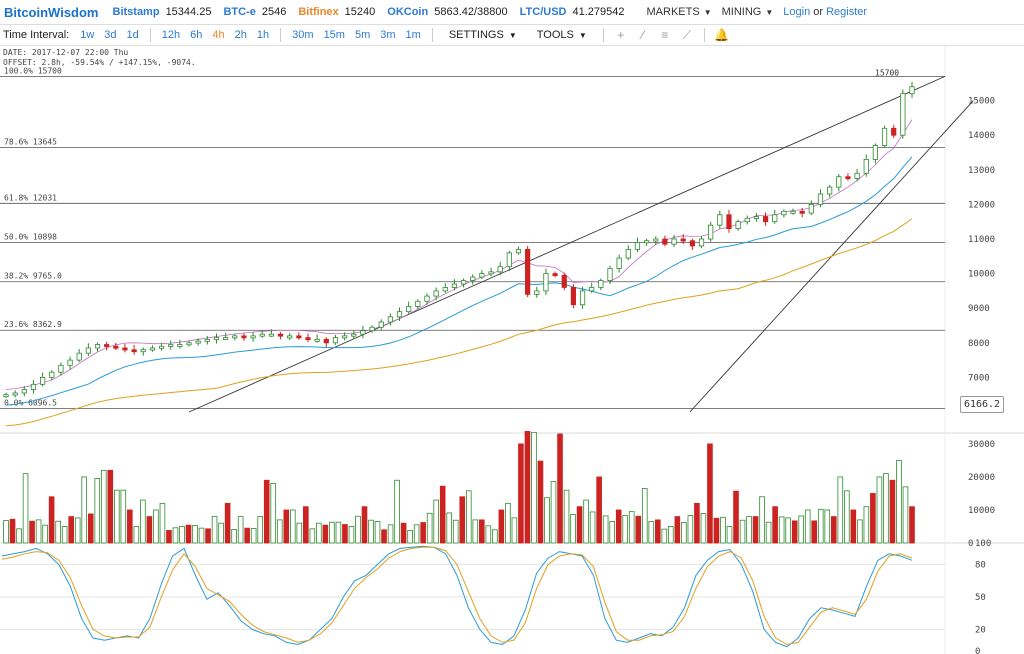 Image resolution: width=1024 pixels, height=654 pixels. I want to click on settings-menu: SETTINGS ▼, so click(483, 35).